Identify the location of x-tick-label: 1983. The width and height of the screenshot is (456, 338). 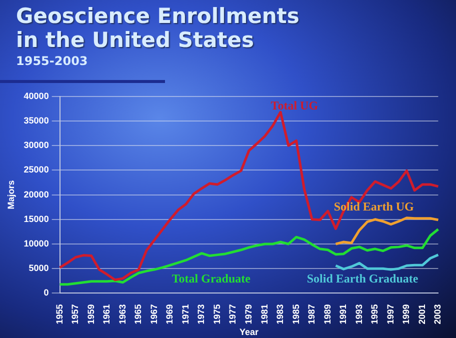
(280, 314).